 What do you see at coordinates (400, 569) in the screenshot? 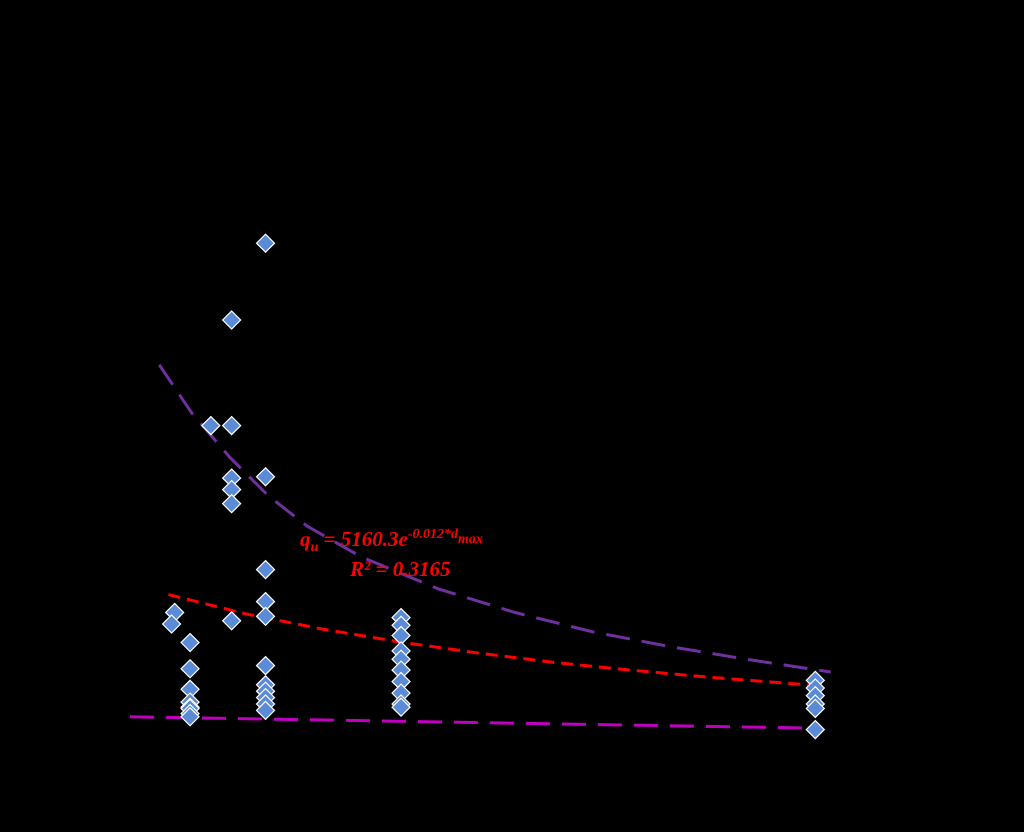
I see `r-squared-label: R² = 0.3165` at bounding box center [400, 569].